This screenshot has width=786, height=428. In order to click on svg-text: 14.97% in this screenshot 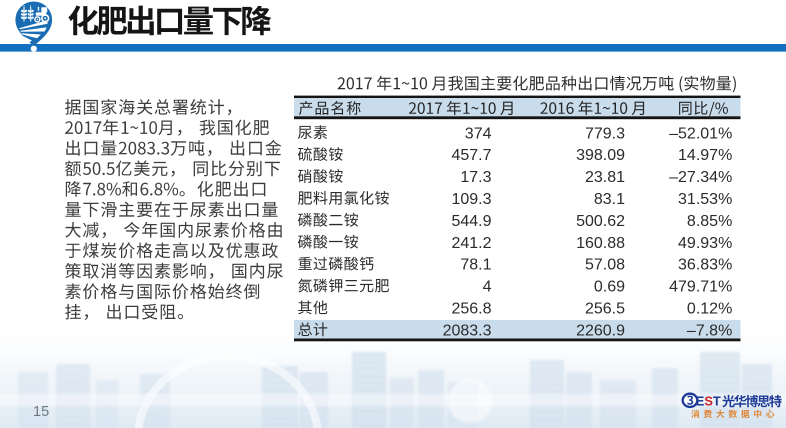, I will do `click(705, 155)`.